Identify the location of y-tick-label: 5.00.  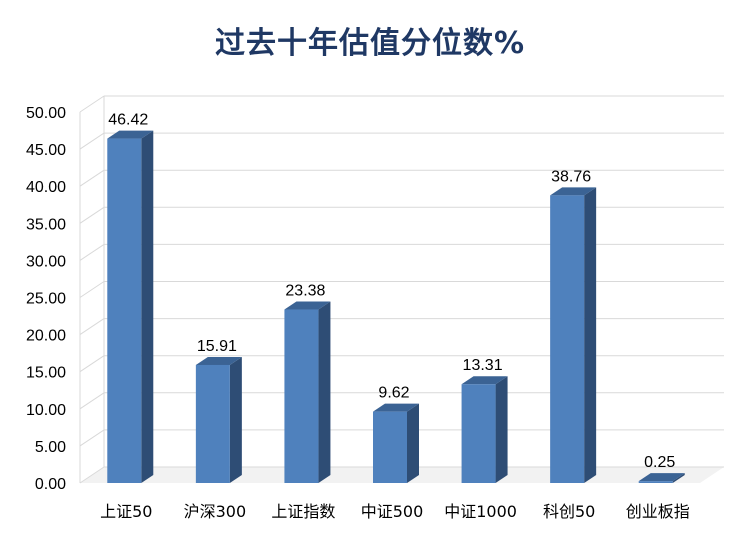
(50, 447).